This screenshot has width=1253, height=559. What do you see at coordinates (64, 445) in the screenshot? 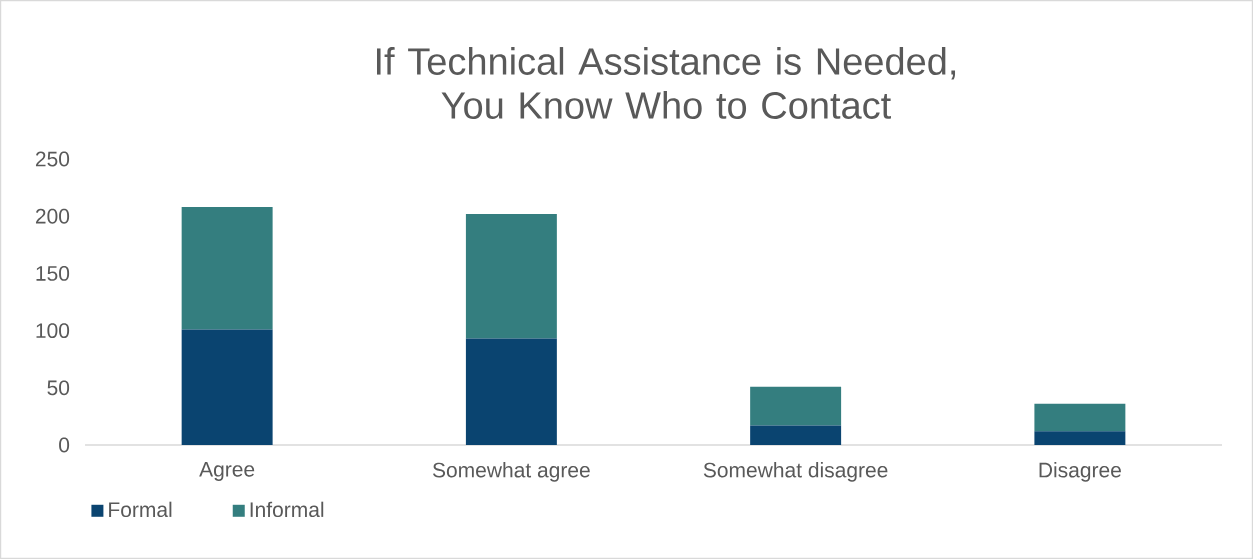
I see `y-tick-label: 0` at bounding box center [64, 445].